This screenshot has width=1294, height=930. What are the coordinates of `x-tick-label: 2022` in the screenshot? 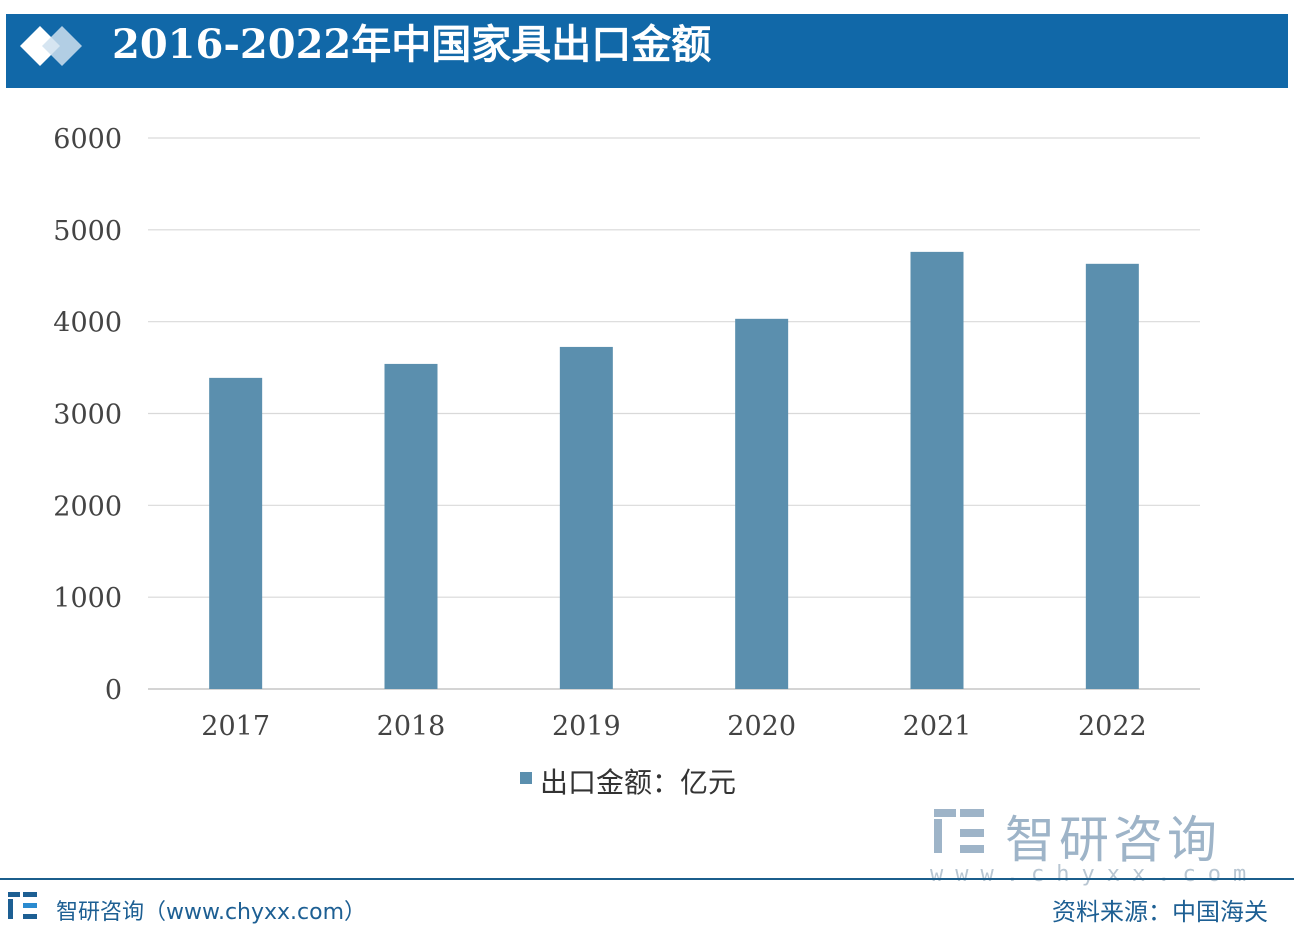 It's located at (1112, 726).